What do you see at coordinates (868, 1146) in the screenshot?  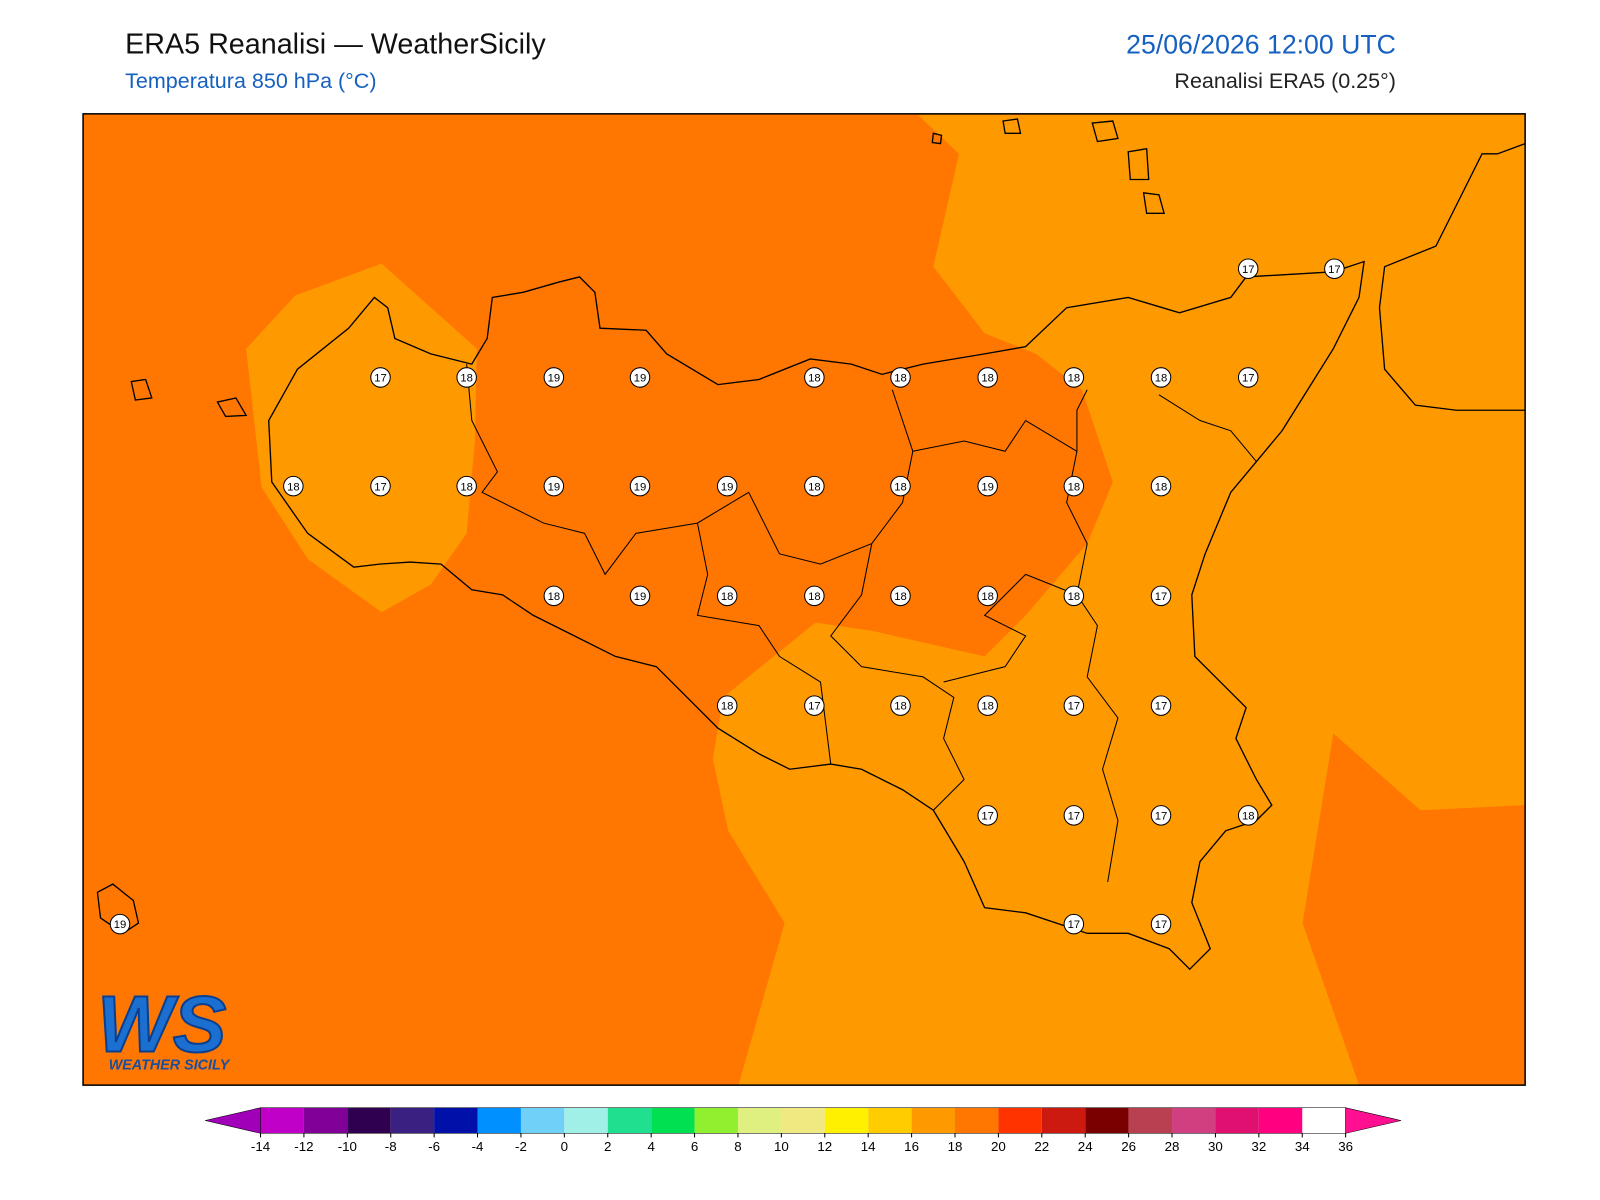 I see `colorbar-tick-label: 14` at bounding box center [868, 1146].